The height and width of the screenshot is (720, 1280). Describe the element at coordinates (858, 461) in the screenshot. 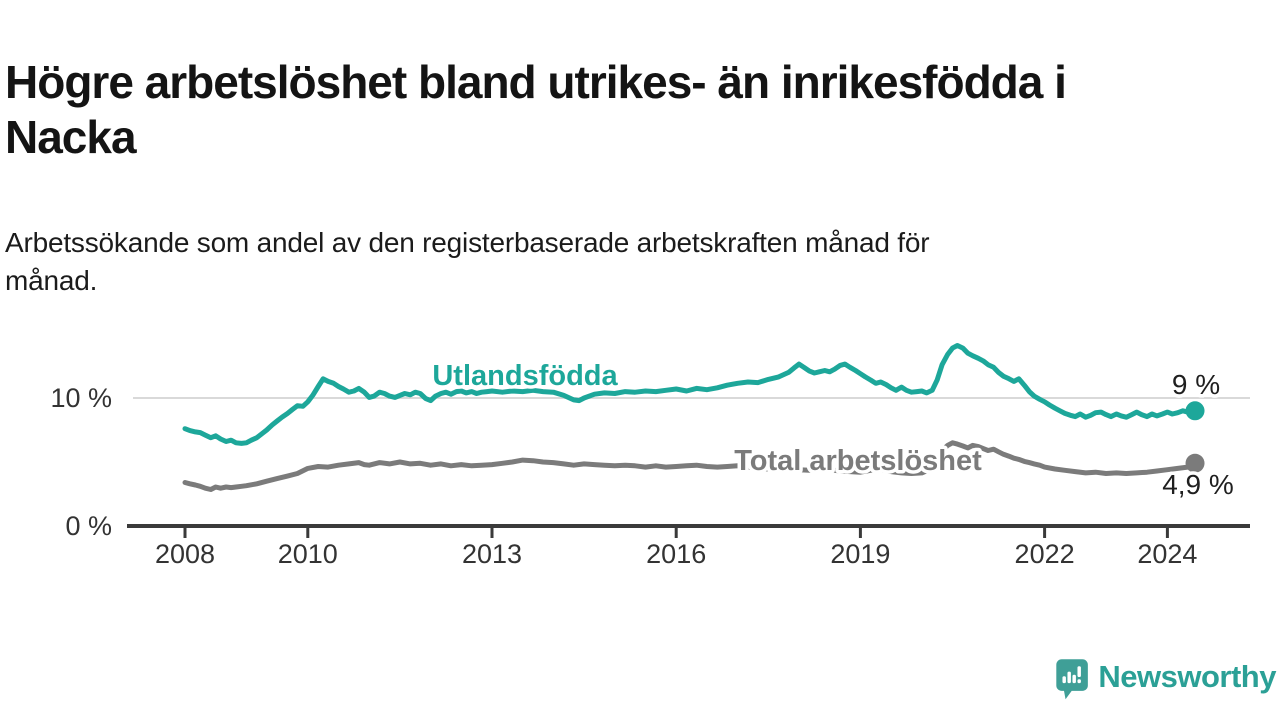

I see `series-label-total: Total arbetslöshet` at that location.